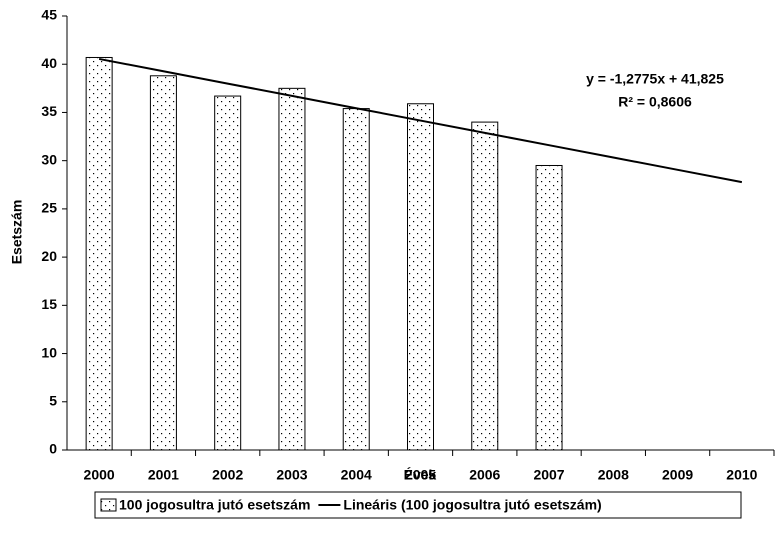  Describe the element at coordinates (613, 475) in the screenshot. I see `x-tick-label: 2008` at that location.